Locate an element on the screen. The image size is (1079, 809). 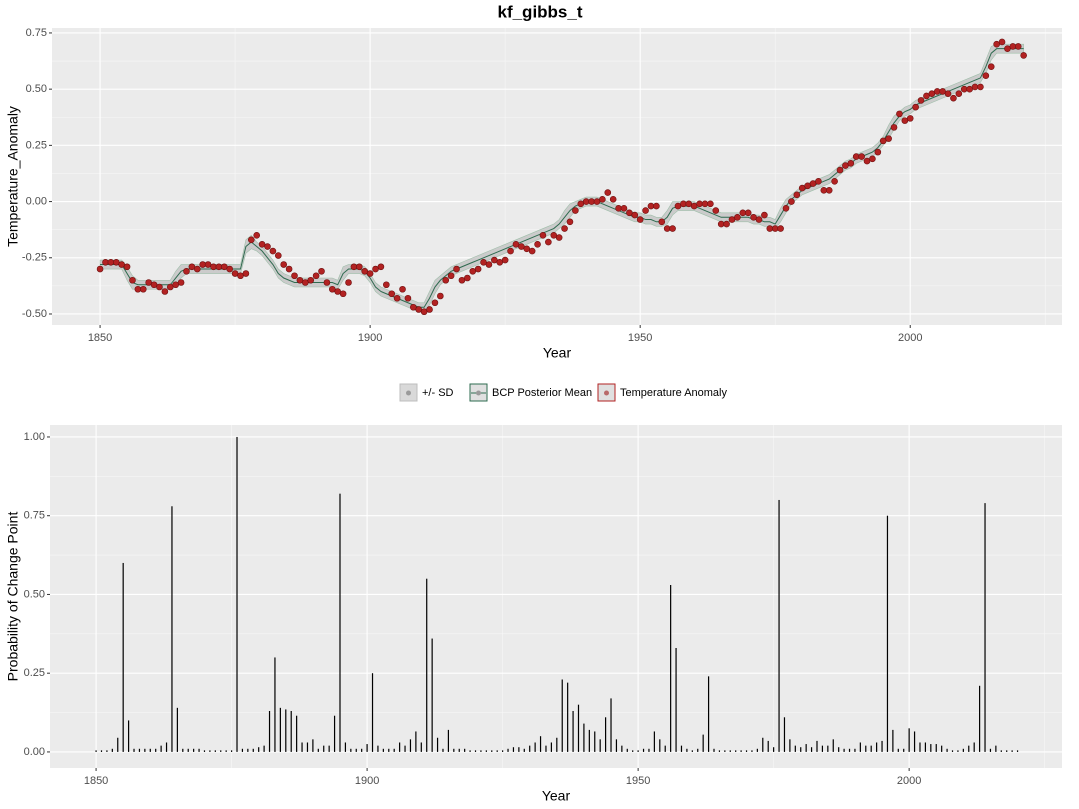
x-tick-label: 1850 is located at coordinates (100, 338).